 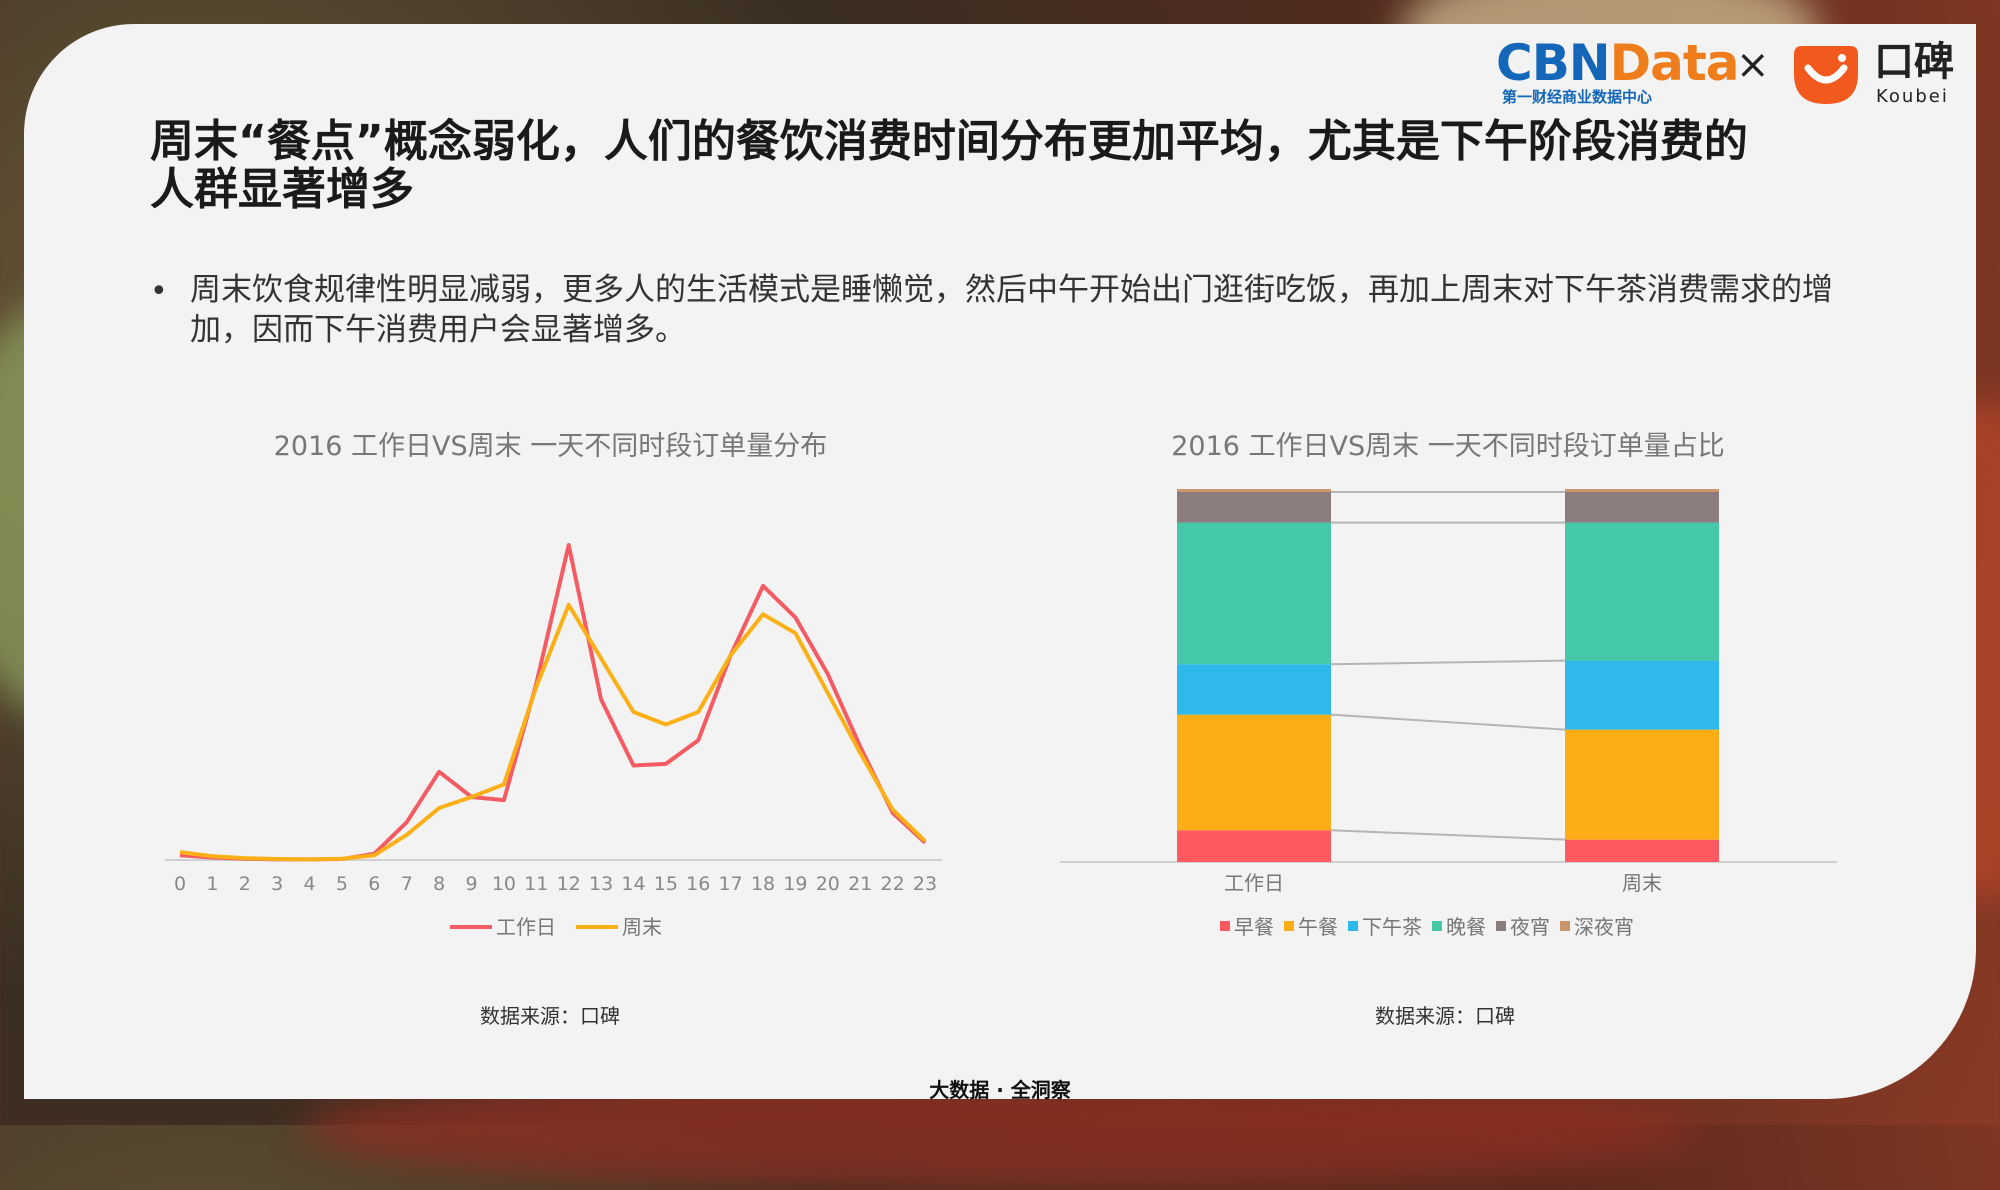 I want to click on category-label: 工作日, so click(x=1254, y=883).